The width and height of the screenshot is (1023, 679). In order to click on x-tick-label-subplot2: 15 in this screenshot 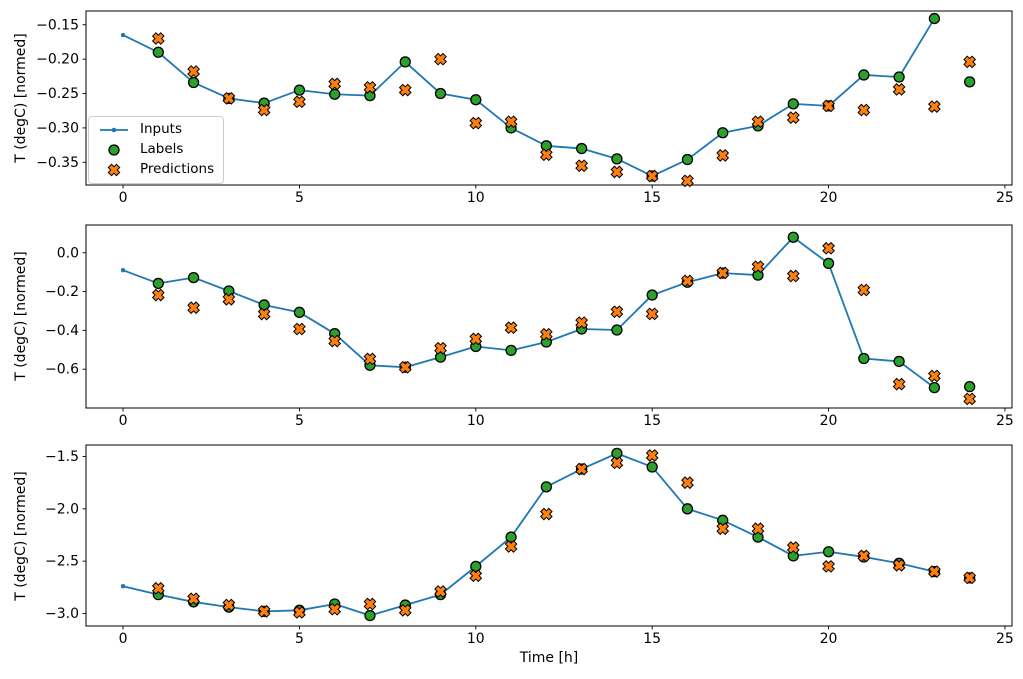, I will do `click(652, 421)`.